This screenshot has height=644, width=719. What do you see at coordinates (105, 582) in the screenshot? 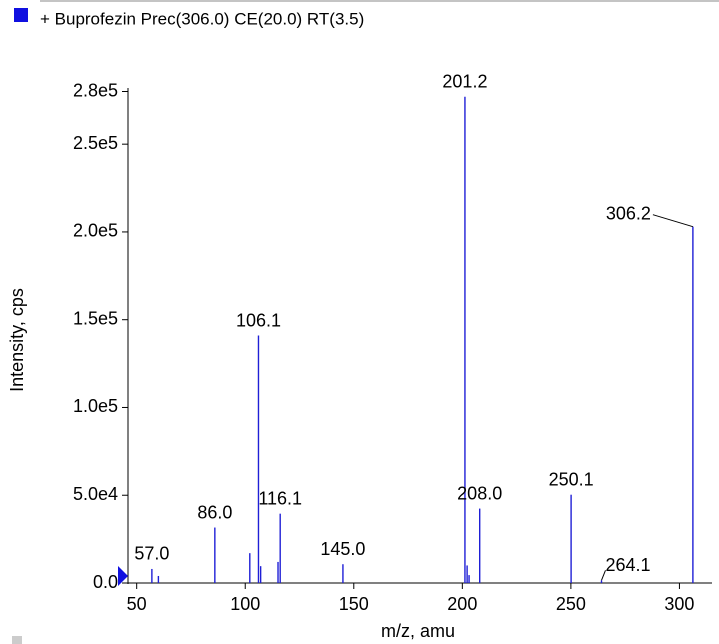
I see `y-tick-label: 0.0` at bounding box center [105, 582].